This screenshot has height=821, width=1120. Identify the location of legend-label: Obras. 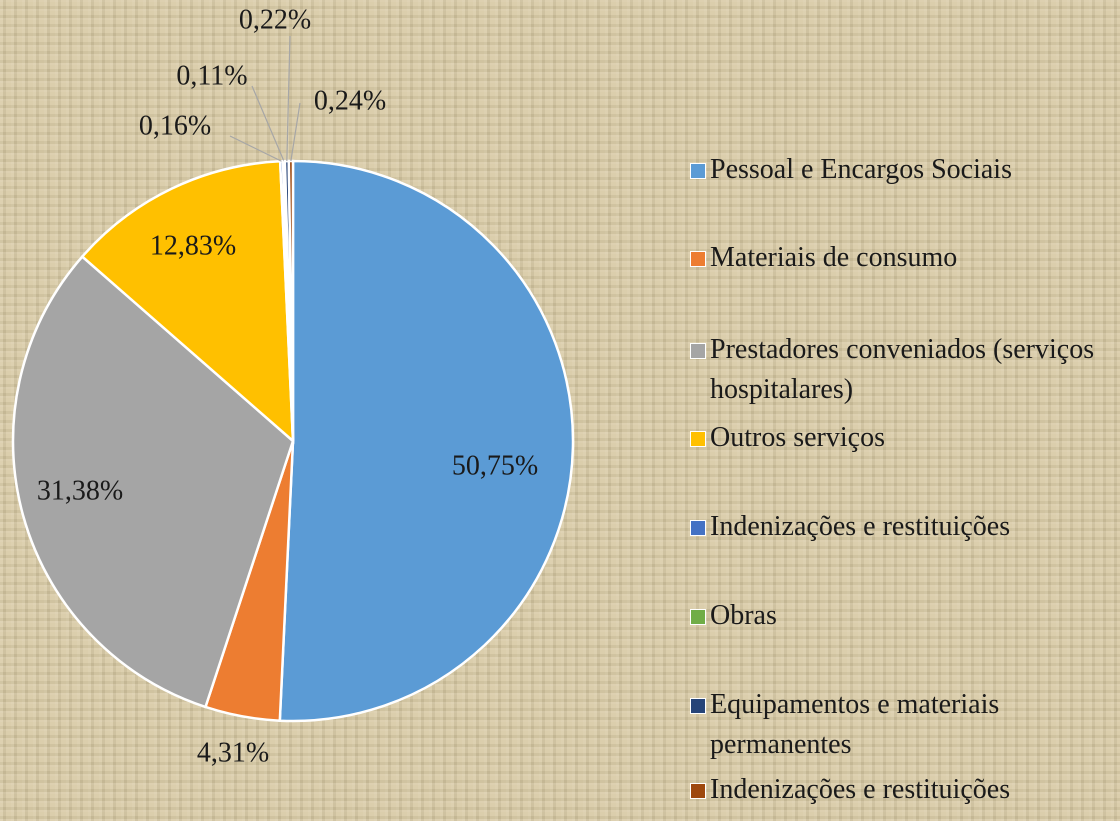
(743, 615).